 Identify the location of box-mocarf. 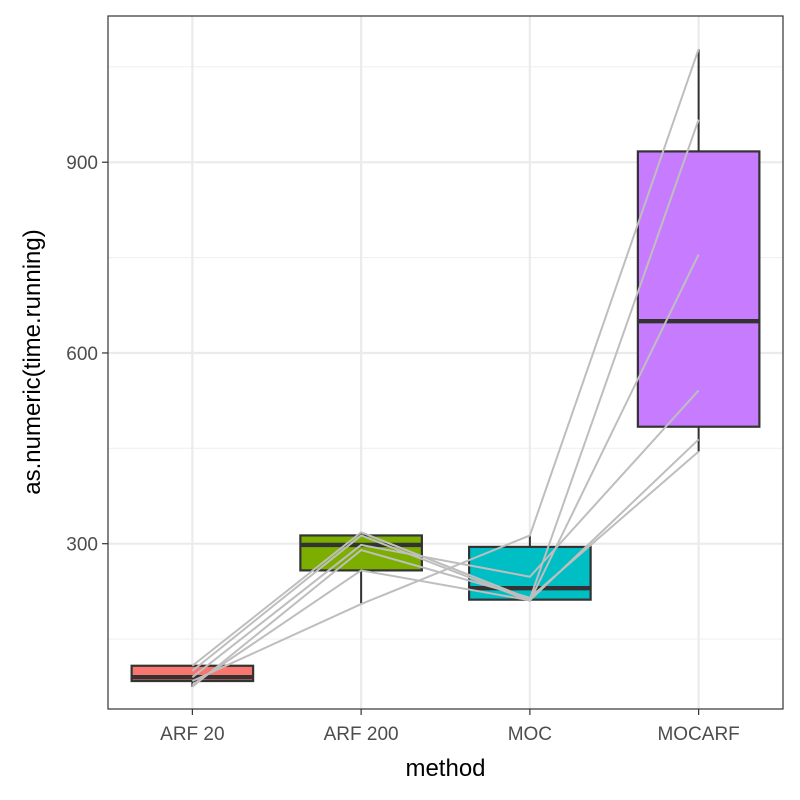
(698, 250).